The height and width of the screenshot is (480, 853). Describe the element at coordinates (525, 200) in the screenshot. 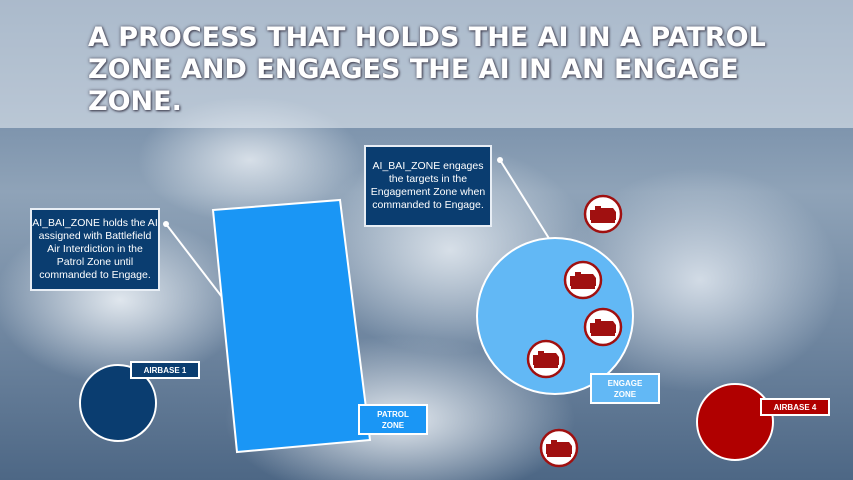

I see `callout-line-engage` at that location.